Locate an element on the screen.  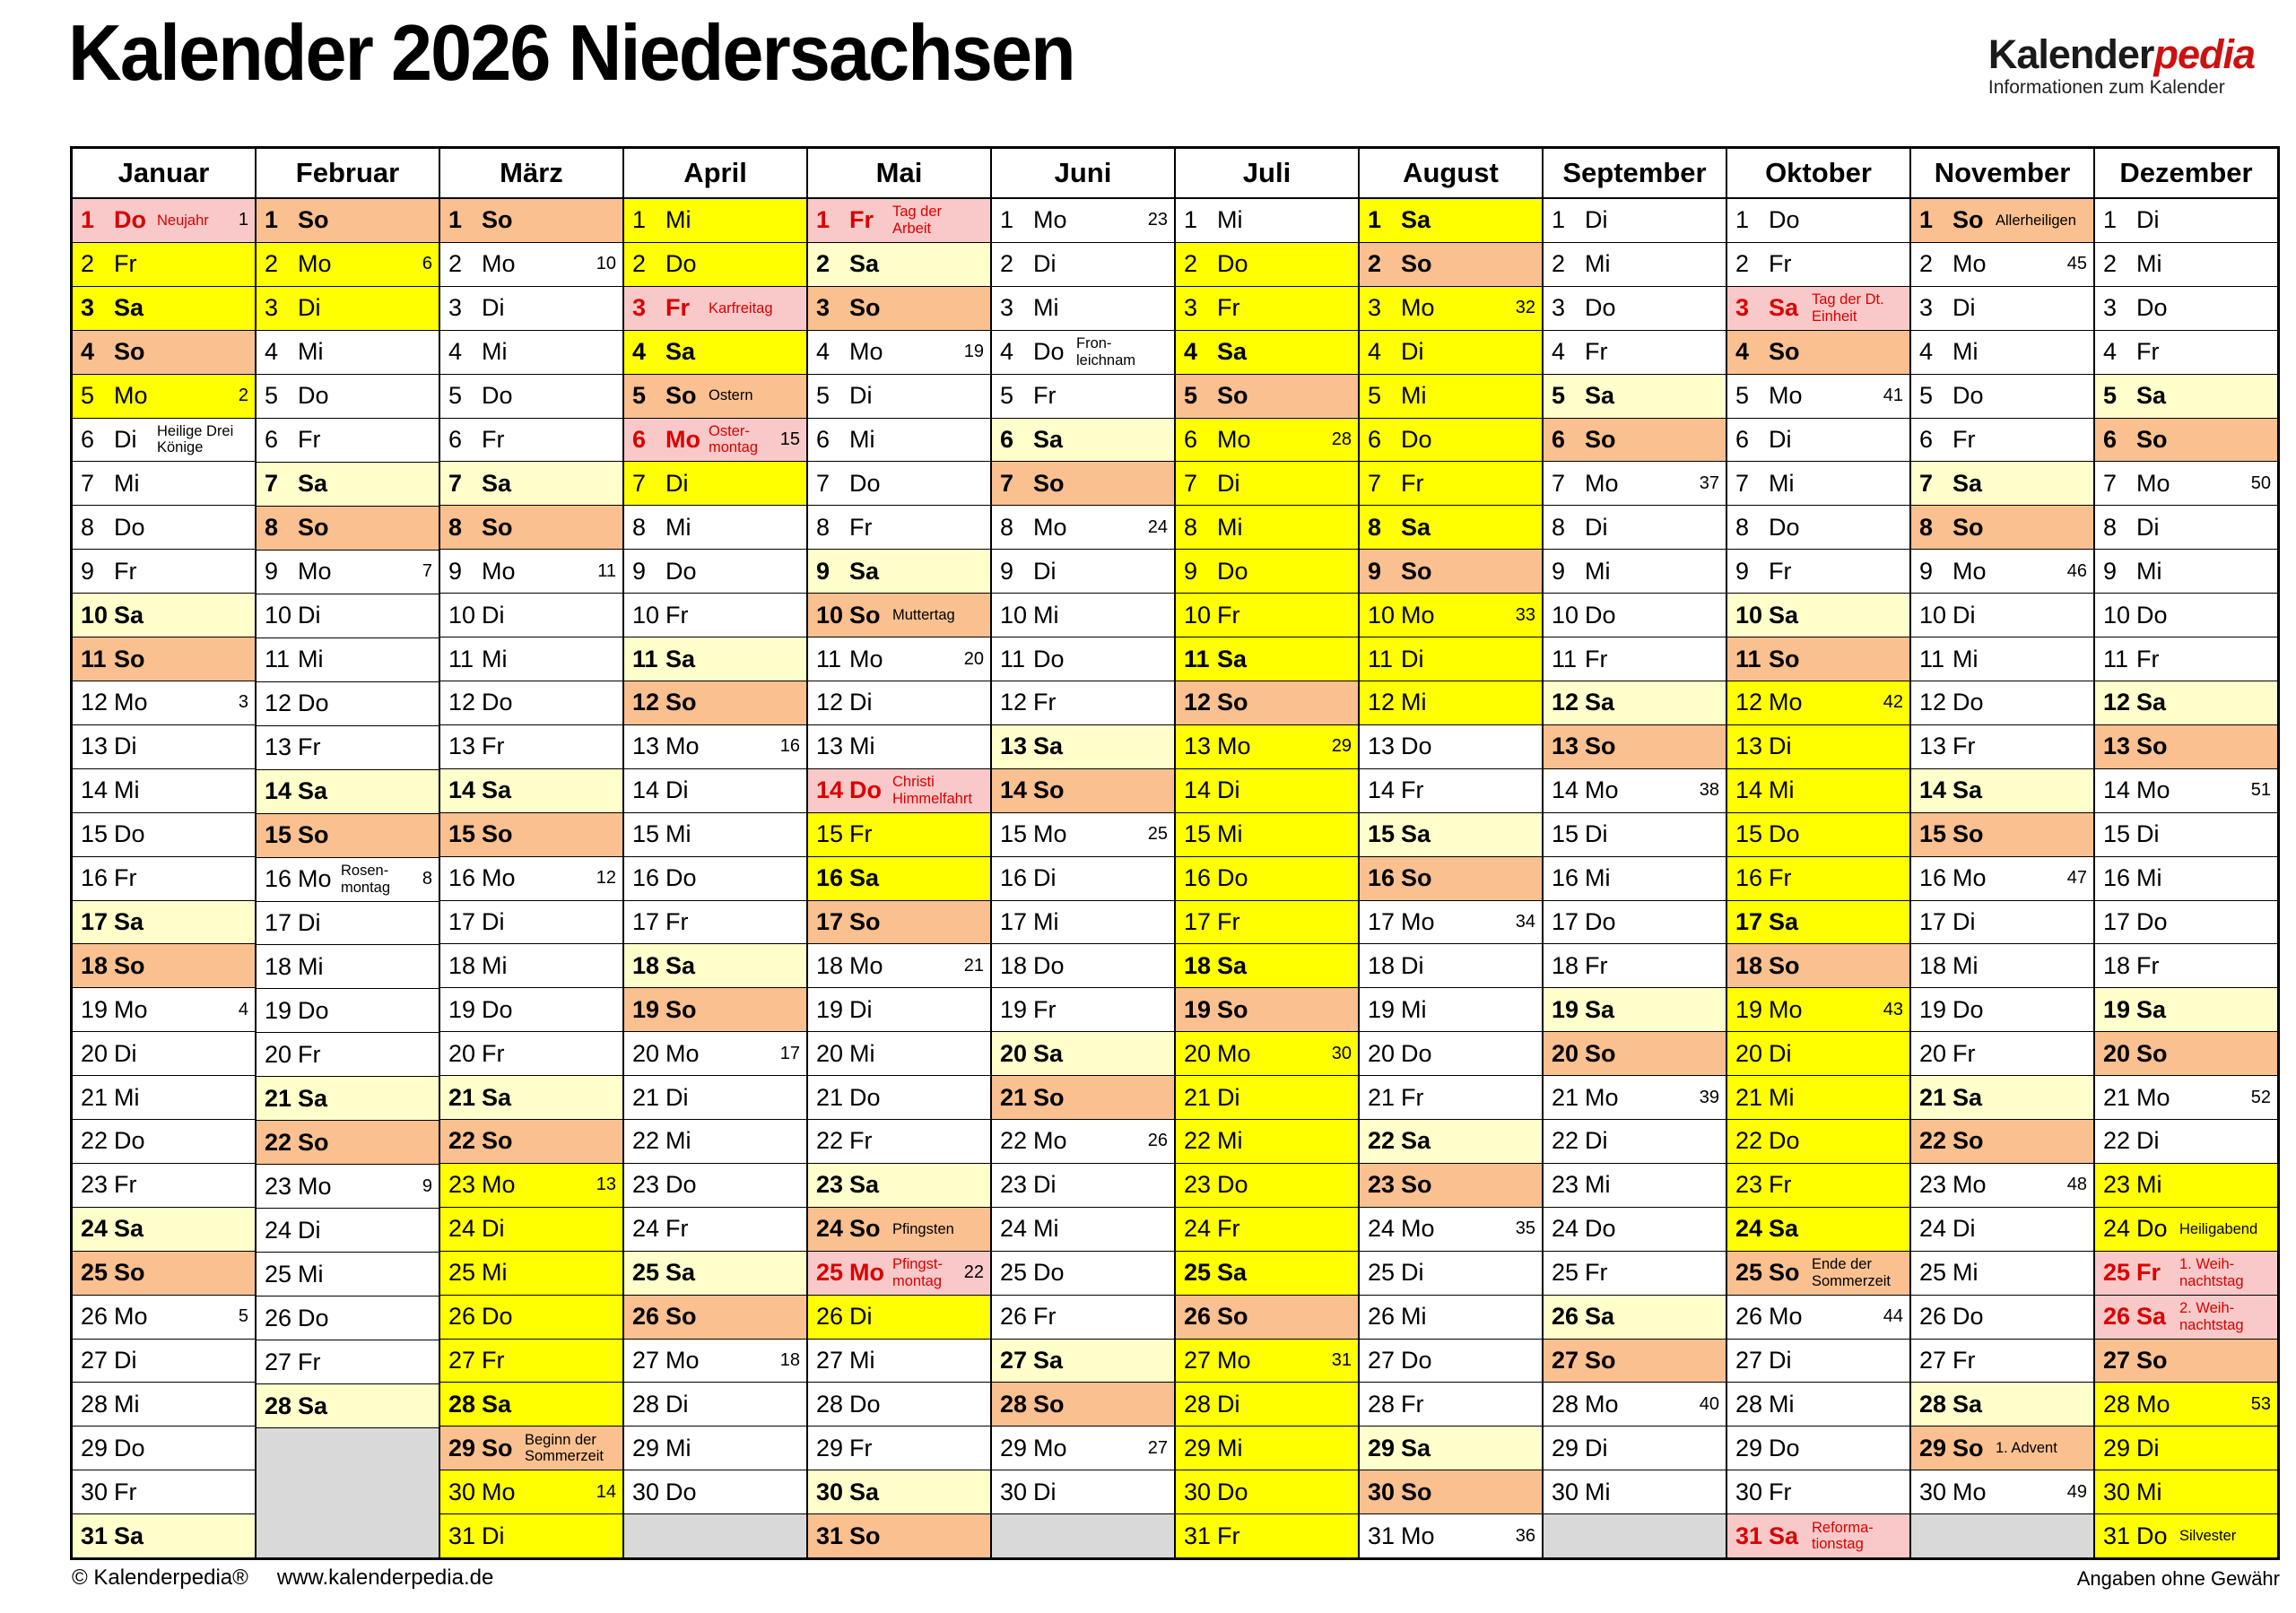
day-number: 10 is located at coordinates (830, 615).